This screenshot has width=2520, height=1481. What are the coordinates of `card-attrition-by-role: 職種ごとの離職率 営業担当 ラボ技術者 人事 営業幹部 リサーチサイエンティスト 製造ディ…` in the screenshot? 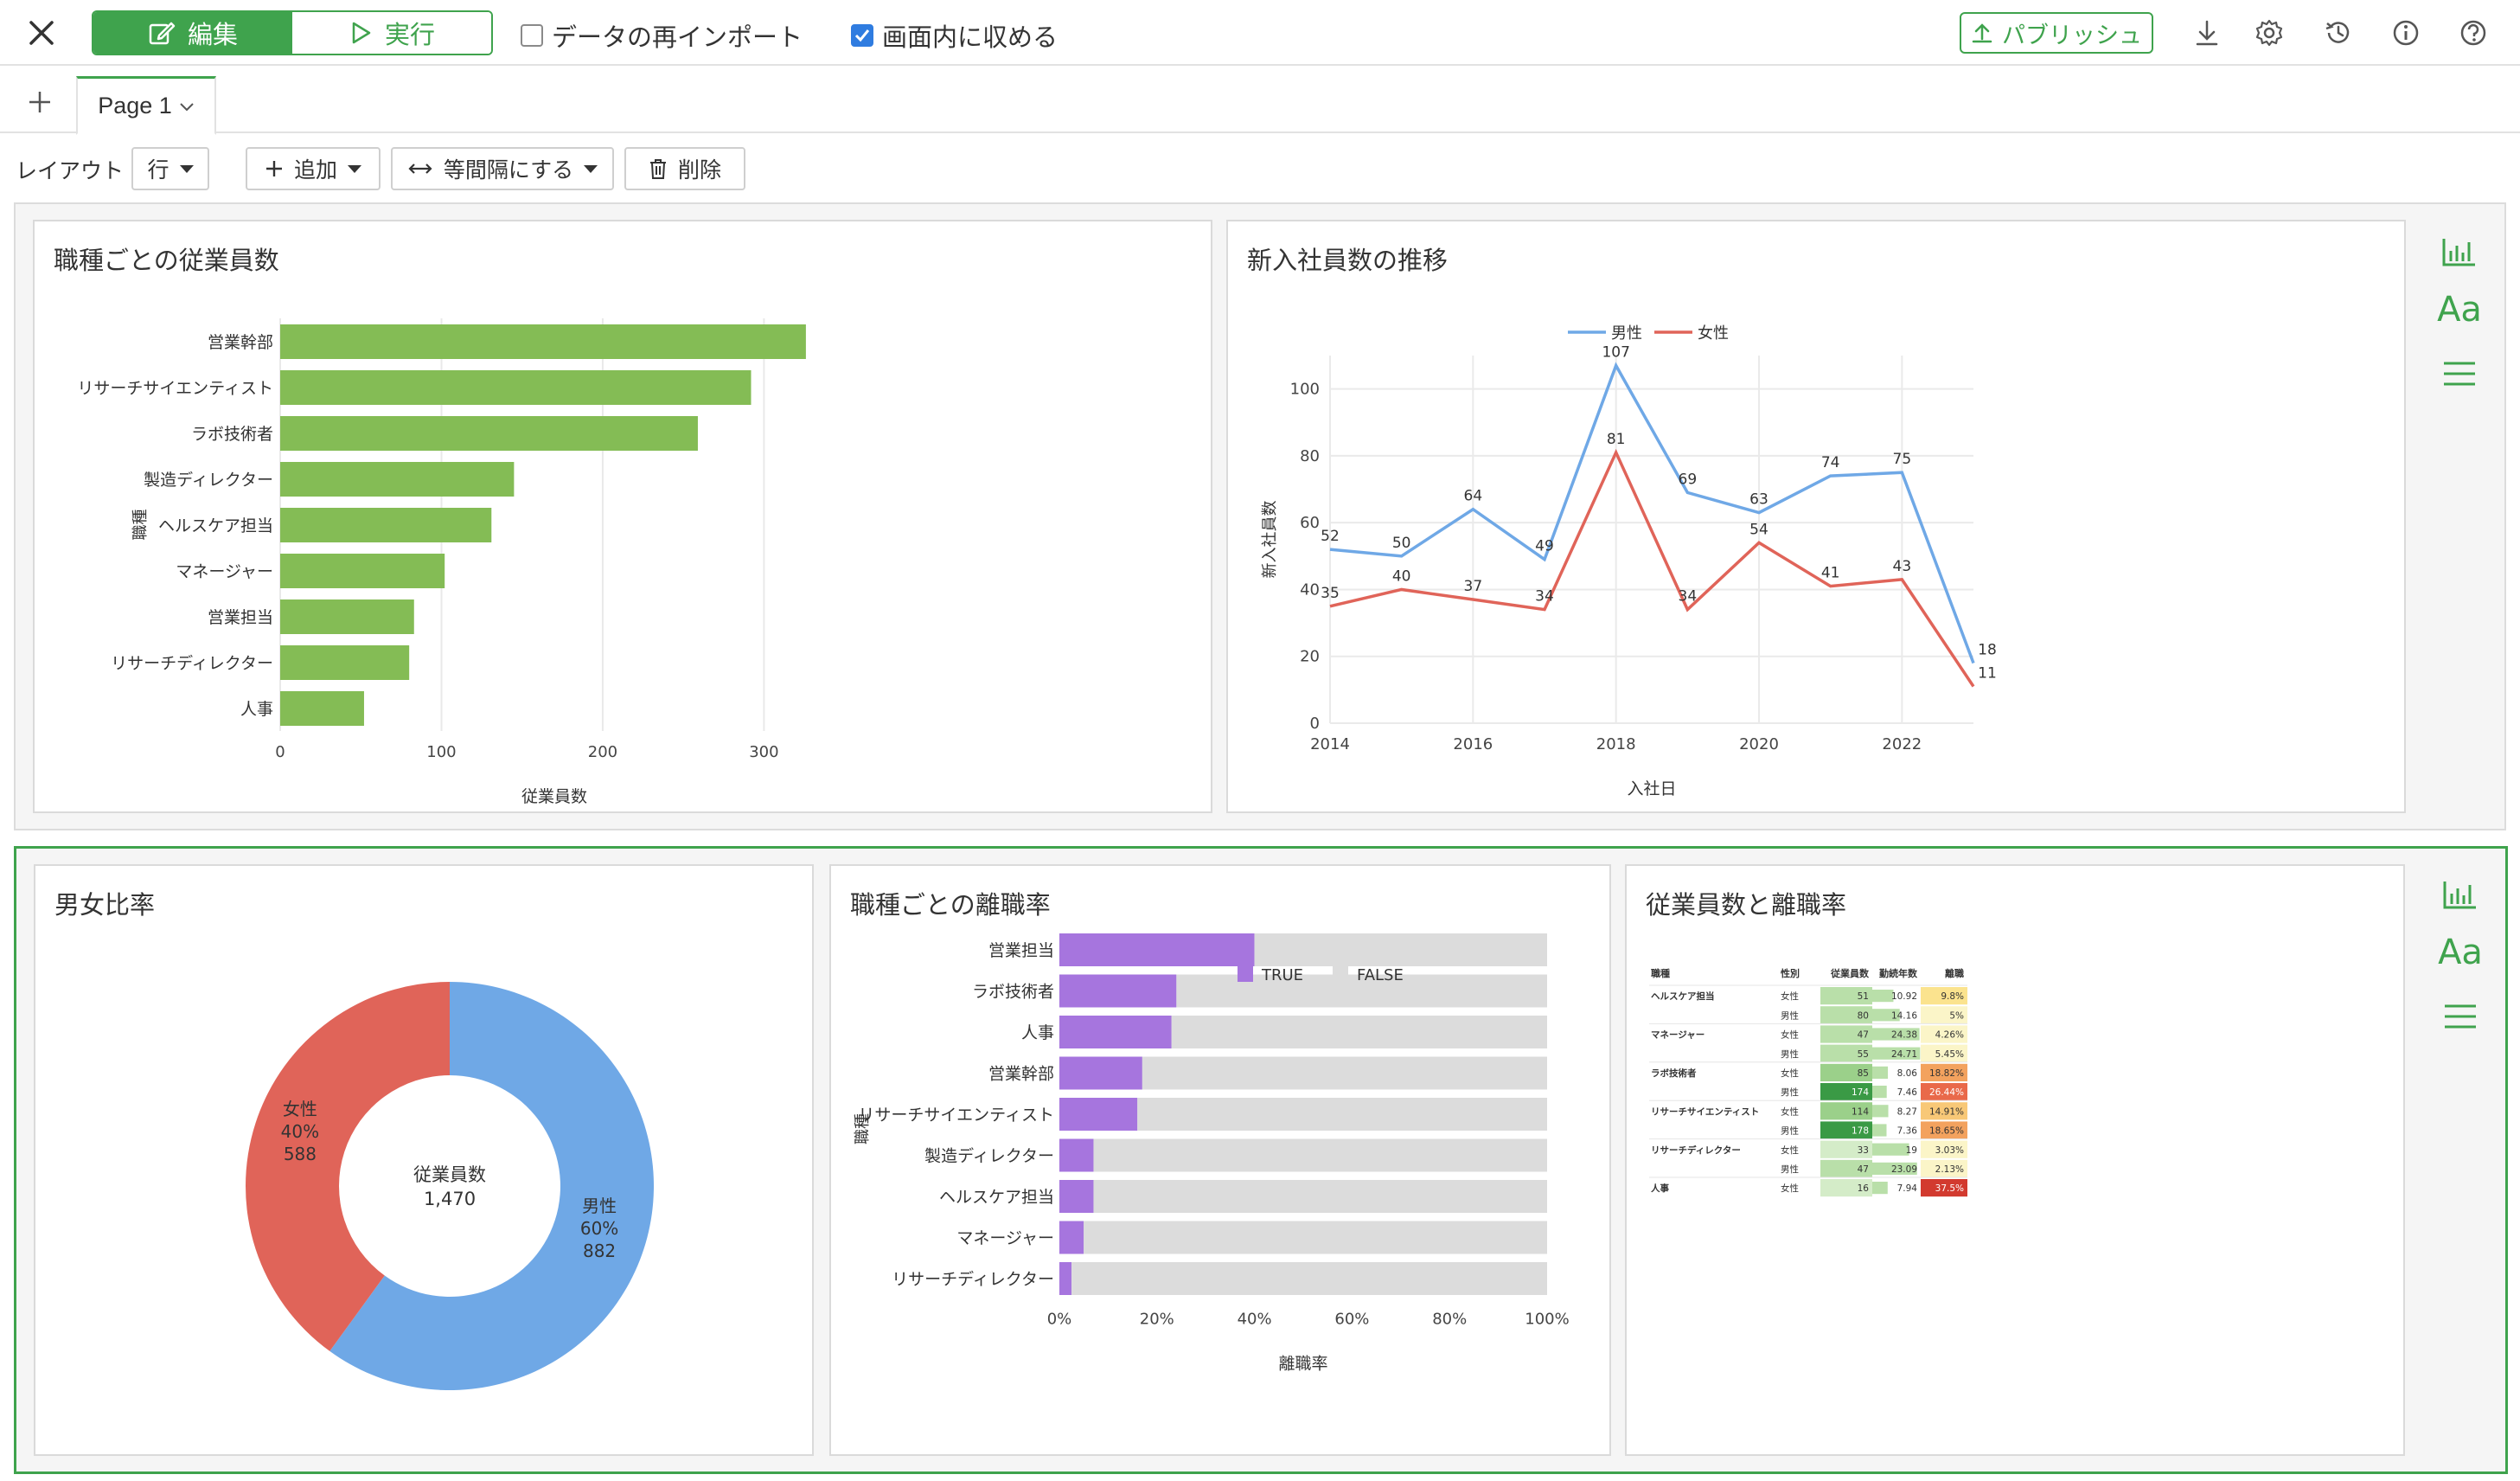 It's located at (1220, 1160).